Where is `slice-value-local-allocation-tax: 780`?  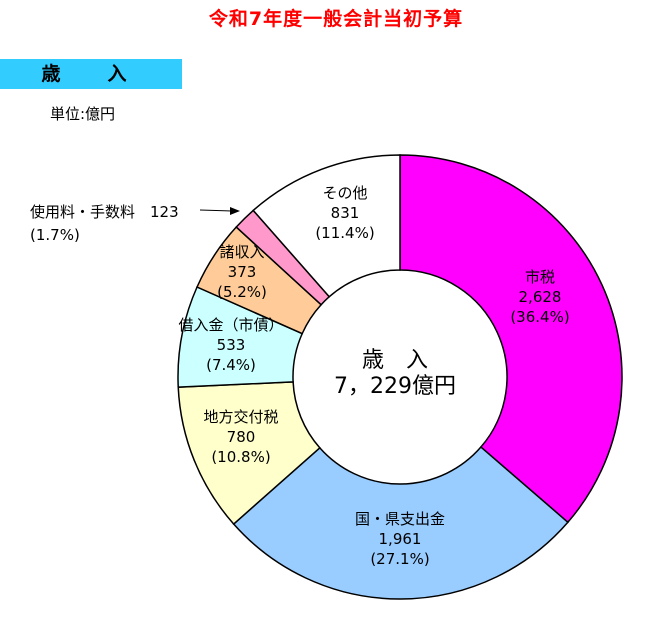
slice-value-local-allocation-tax: 780 is located at coordinates (241, 437).